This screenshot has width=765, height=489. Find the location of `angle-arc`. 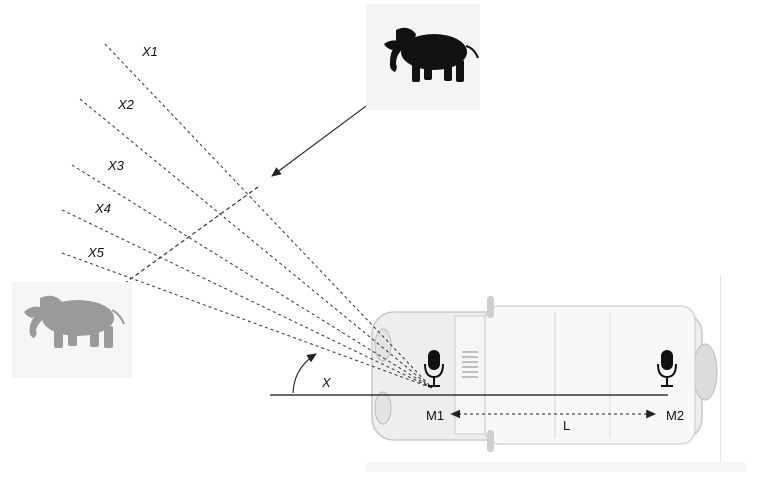

angle-arc is located at coordinates (304, 373).